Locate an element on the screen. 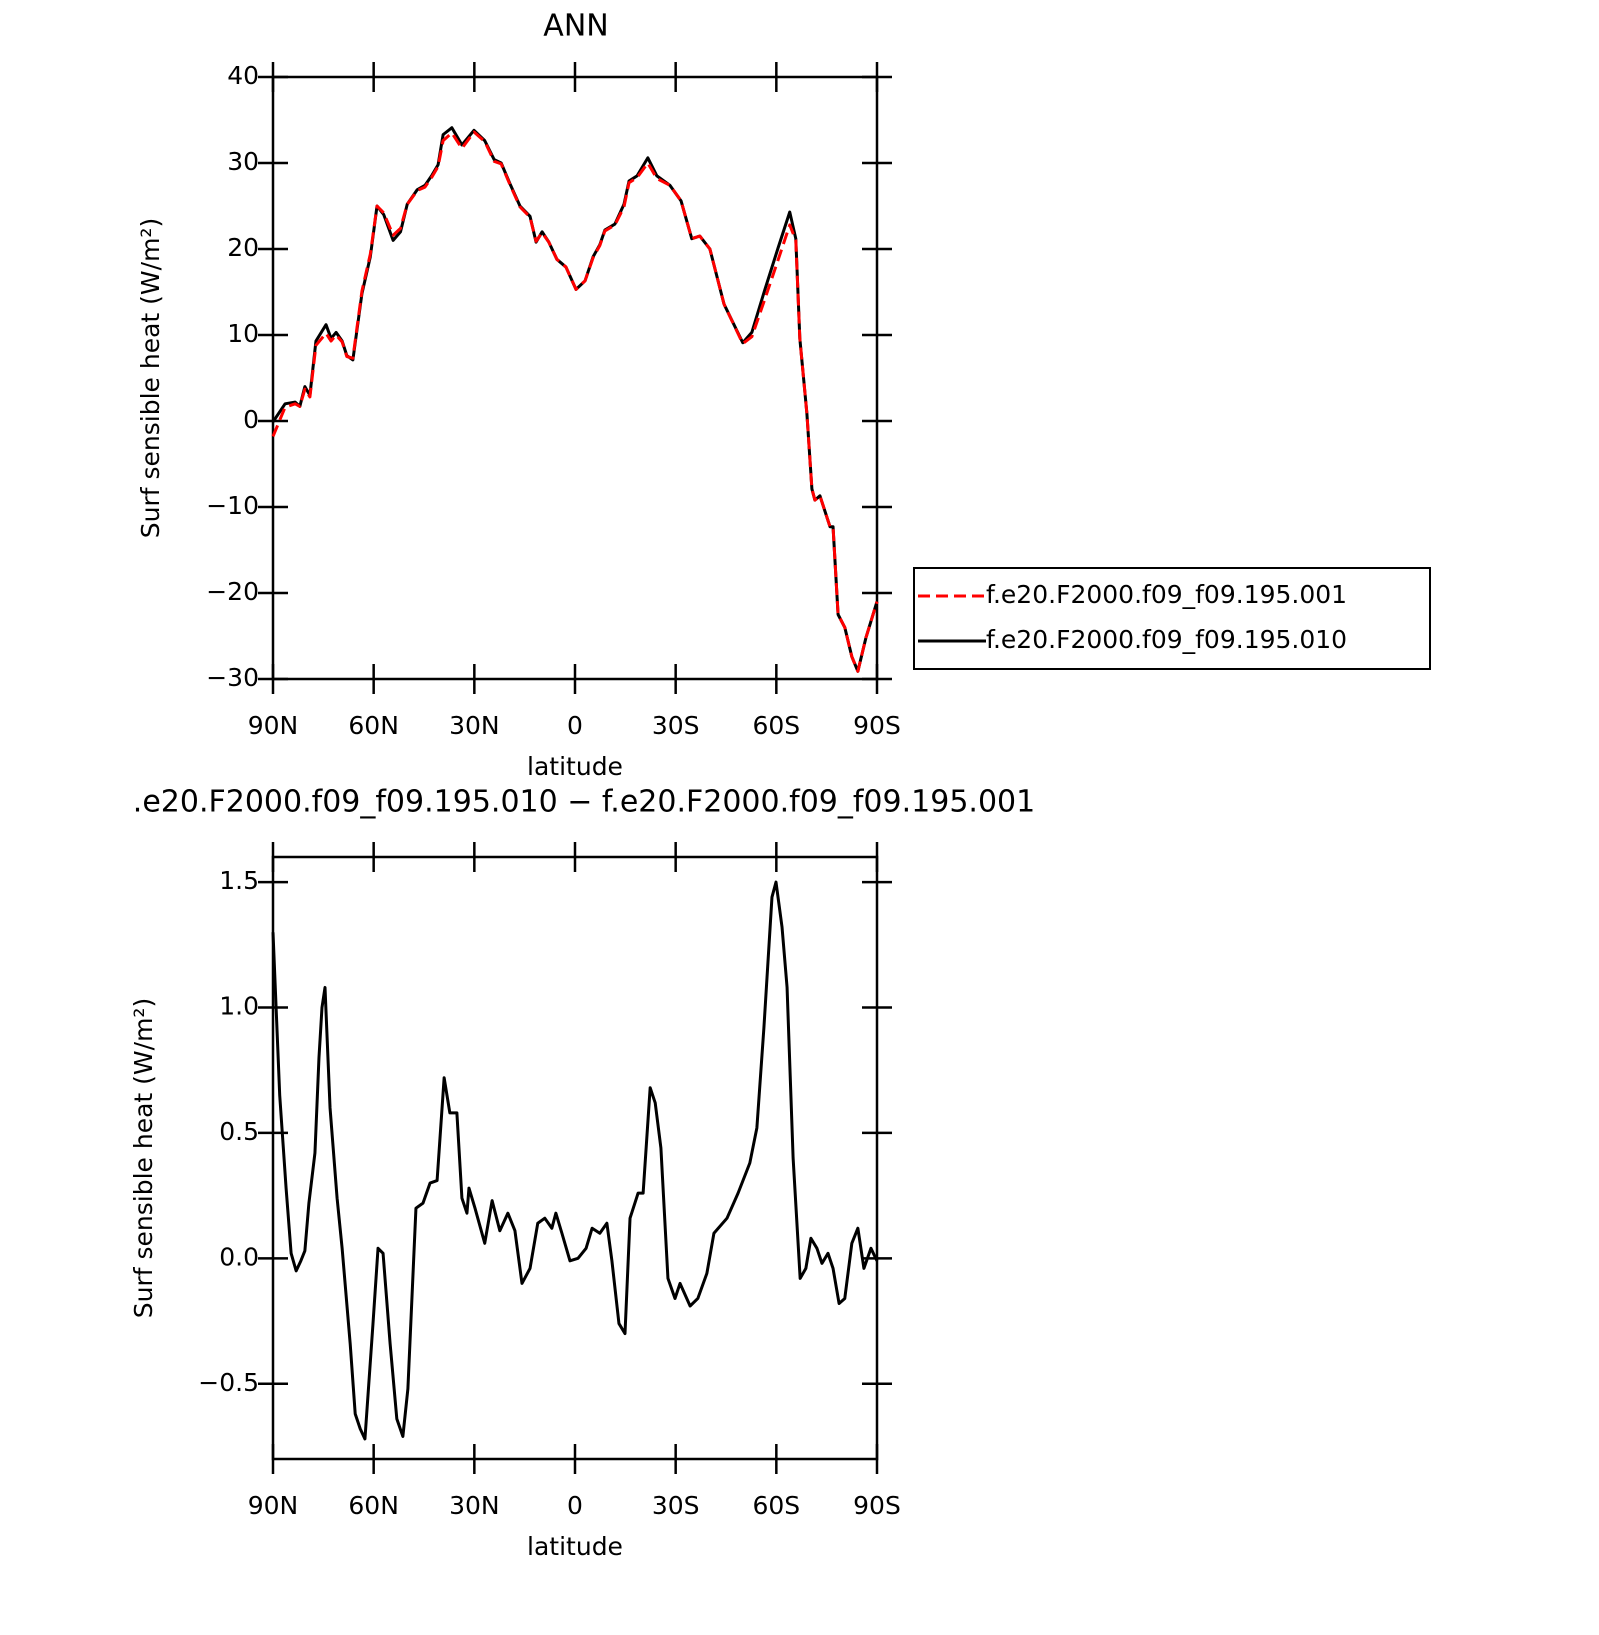 Image resolution: width=1599 pixels, height=1635 pixels. y-tick-label: −0.5 is located at coordinates (228, 1382).